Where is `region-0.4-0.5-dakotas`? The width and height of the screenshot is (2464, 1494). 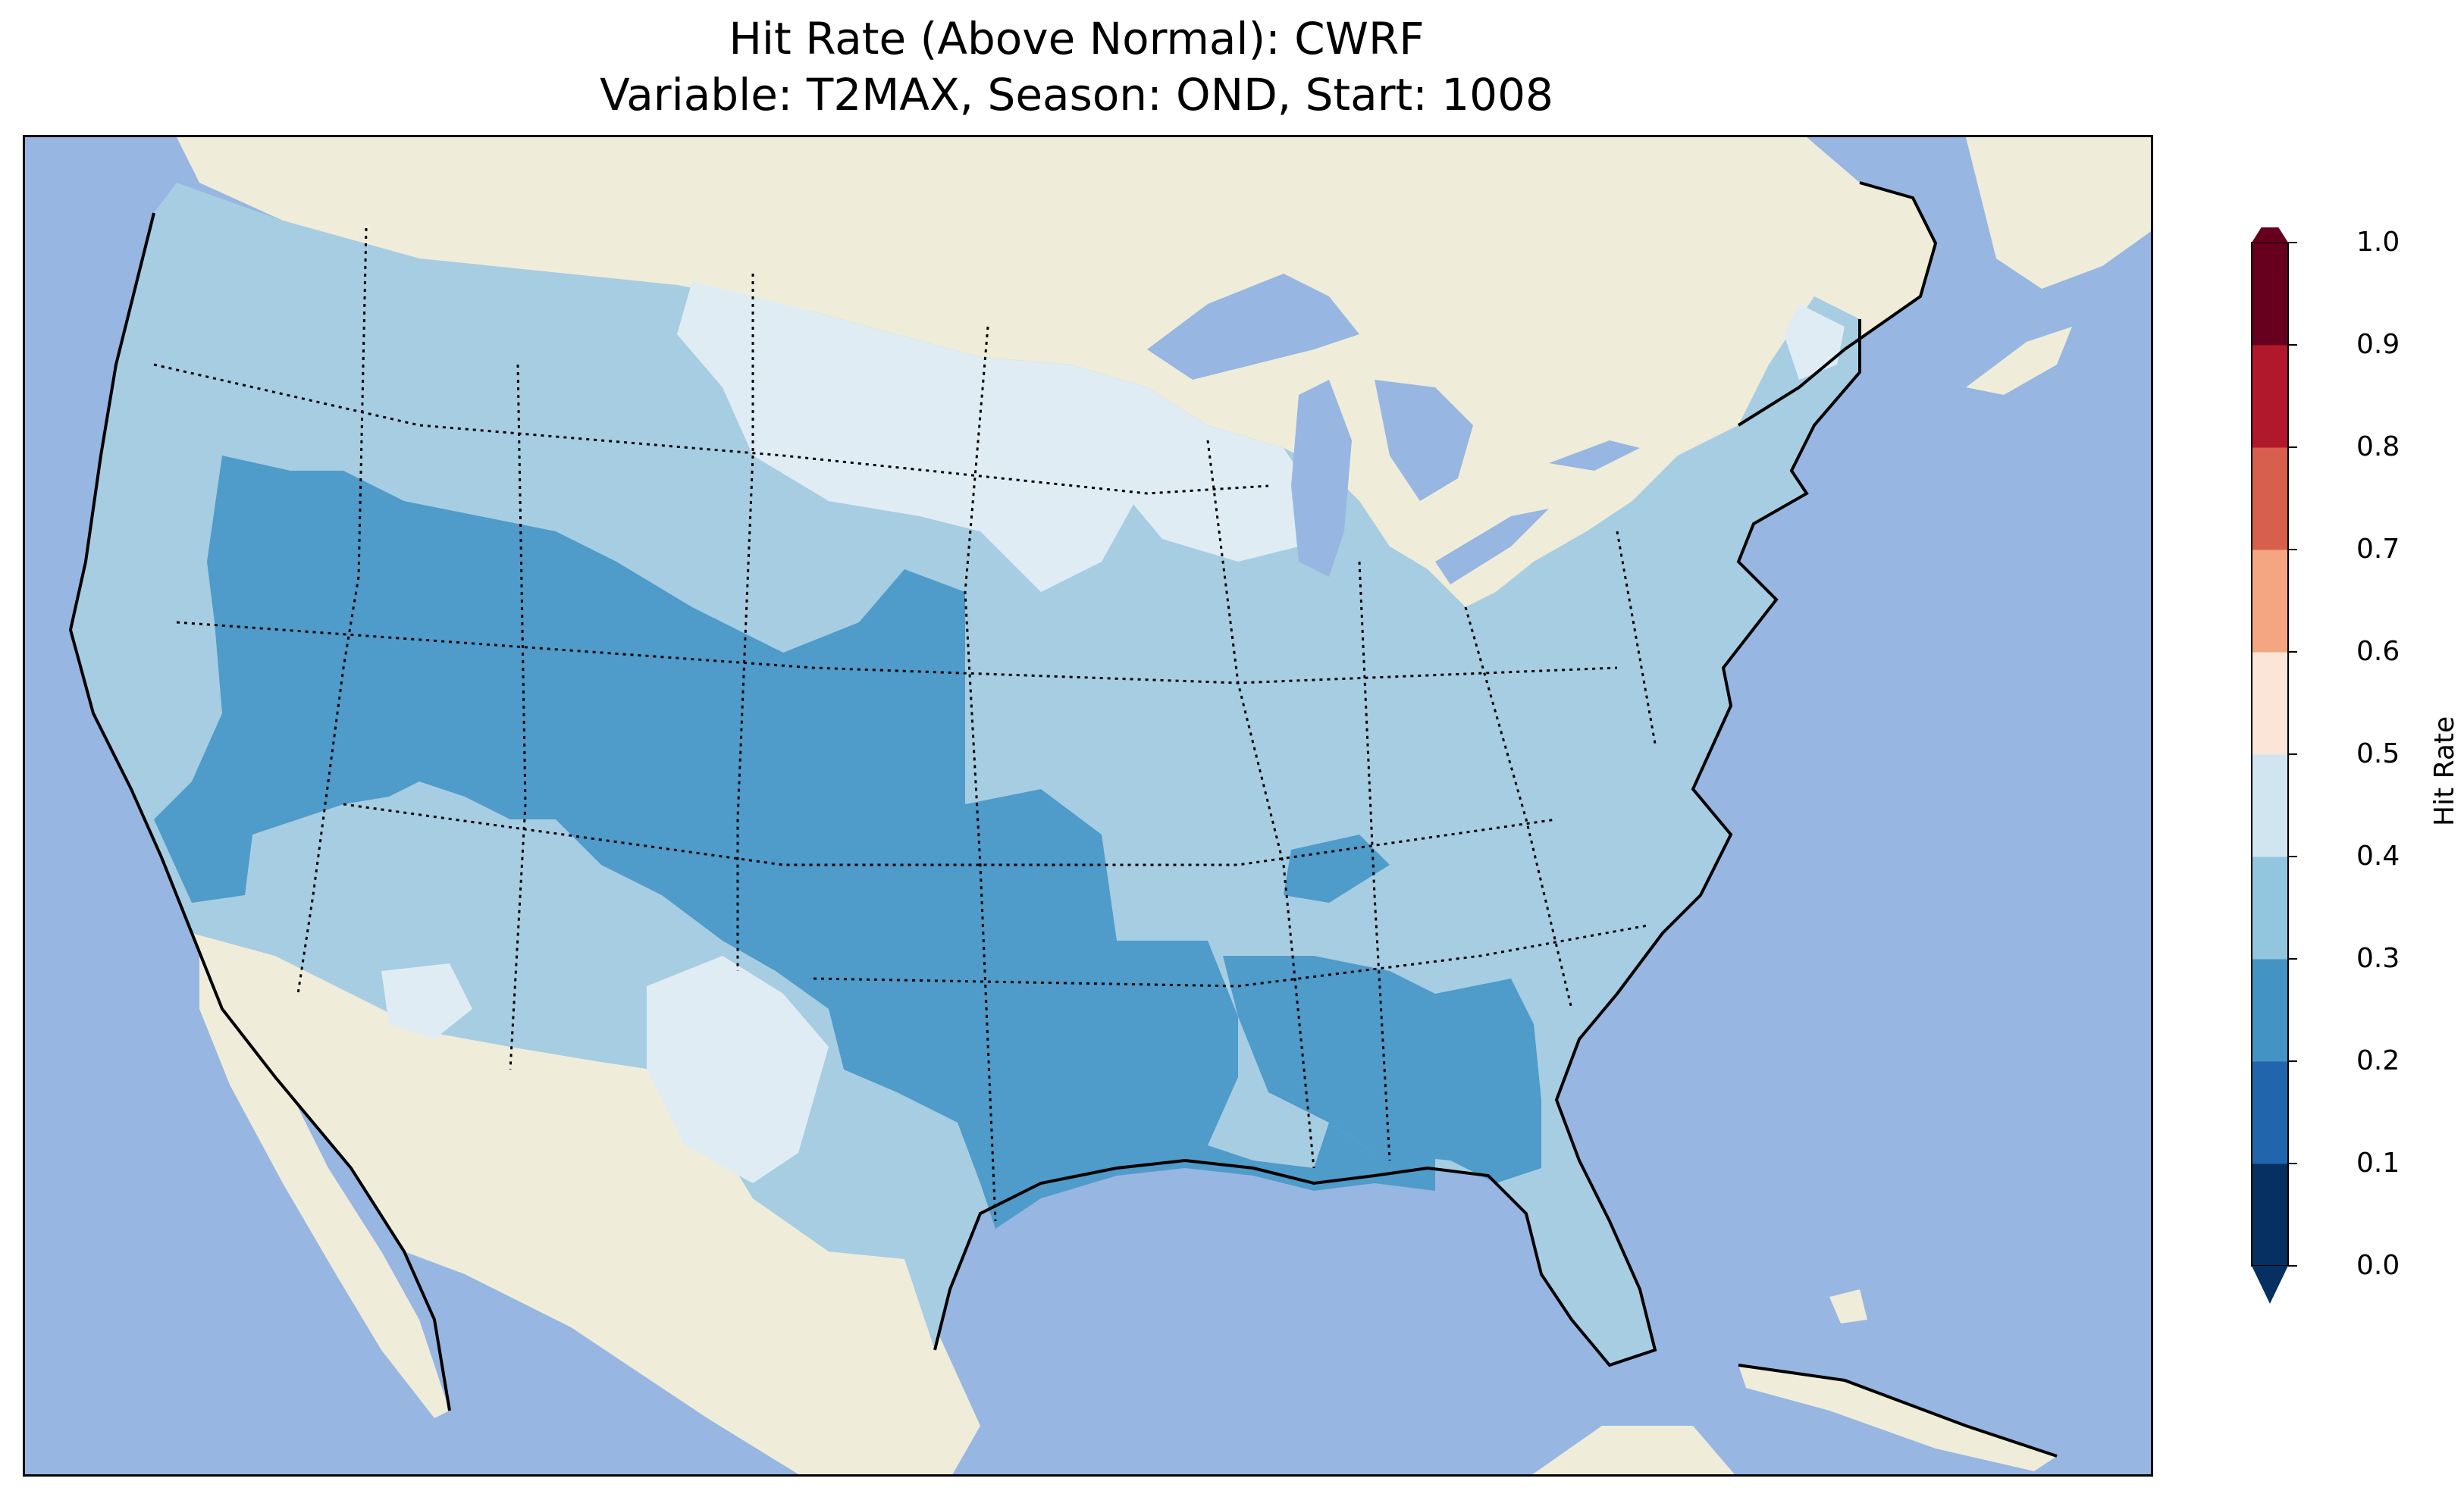 region-0.4-0.5-dakotas is located at coordinates (927, 436).